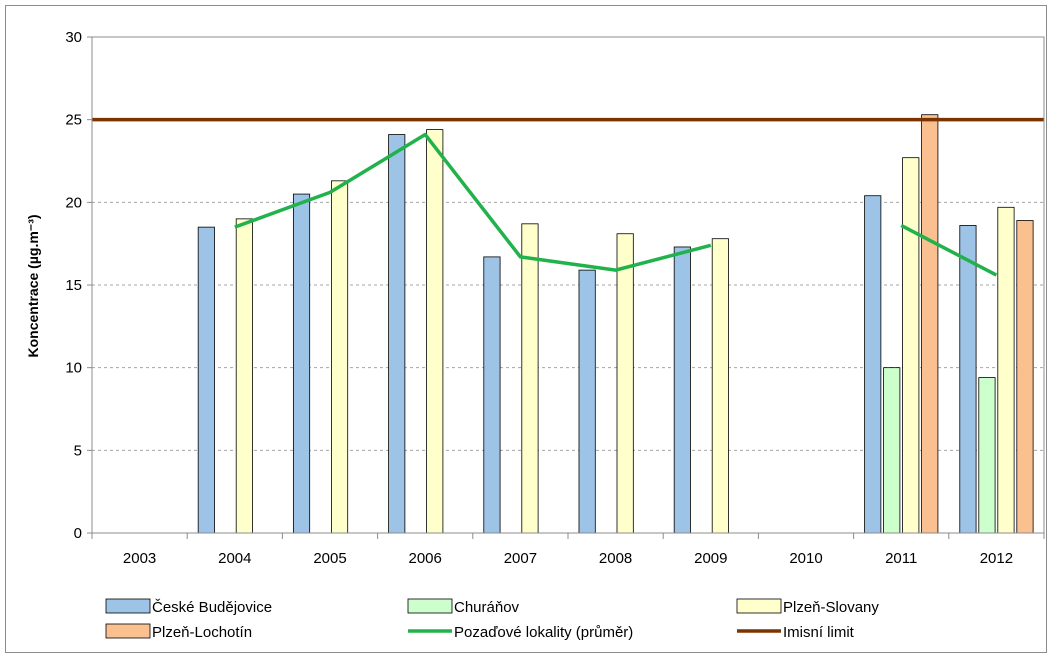 The height and width of the screenshot is (657, 1054). Describe the element at coordinates (73, 37) in the screenshot. I see `y-tick-label: 30` at that location.